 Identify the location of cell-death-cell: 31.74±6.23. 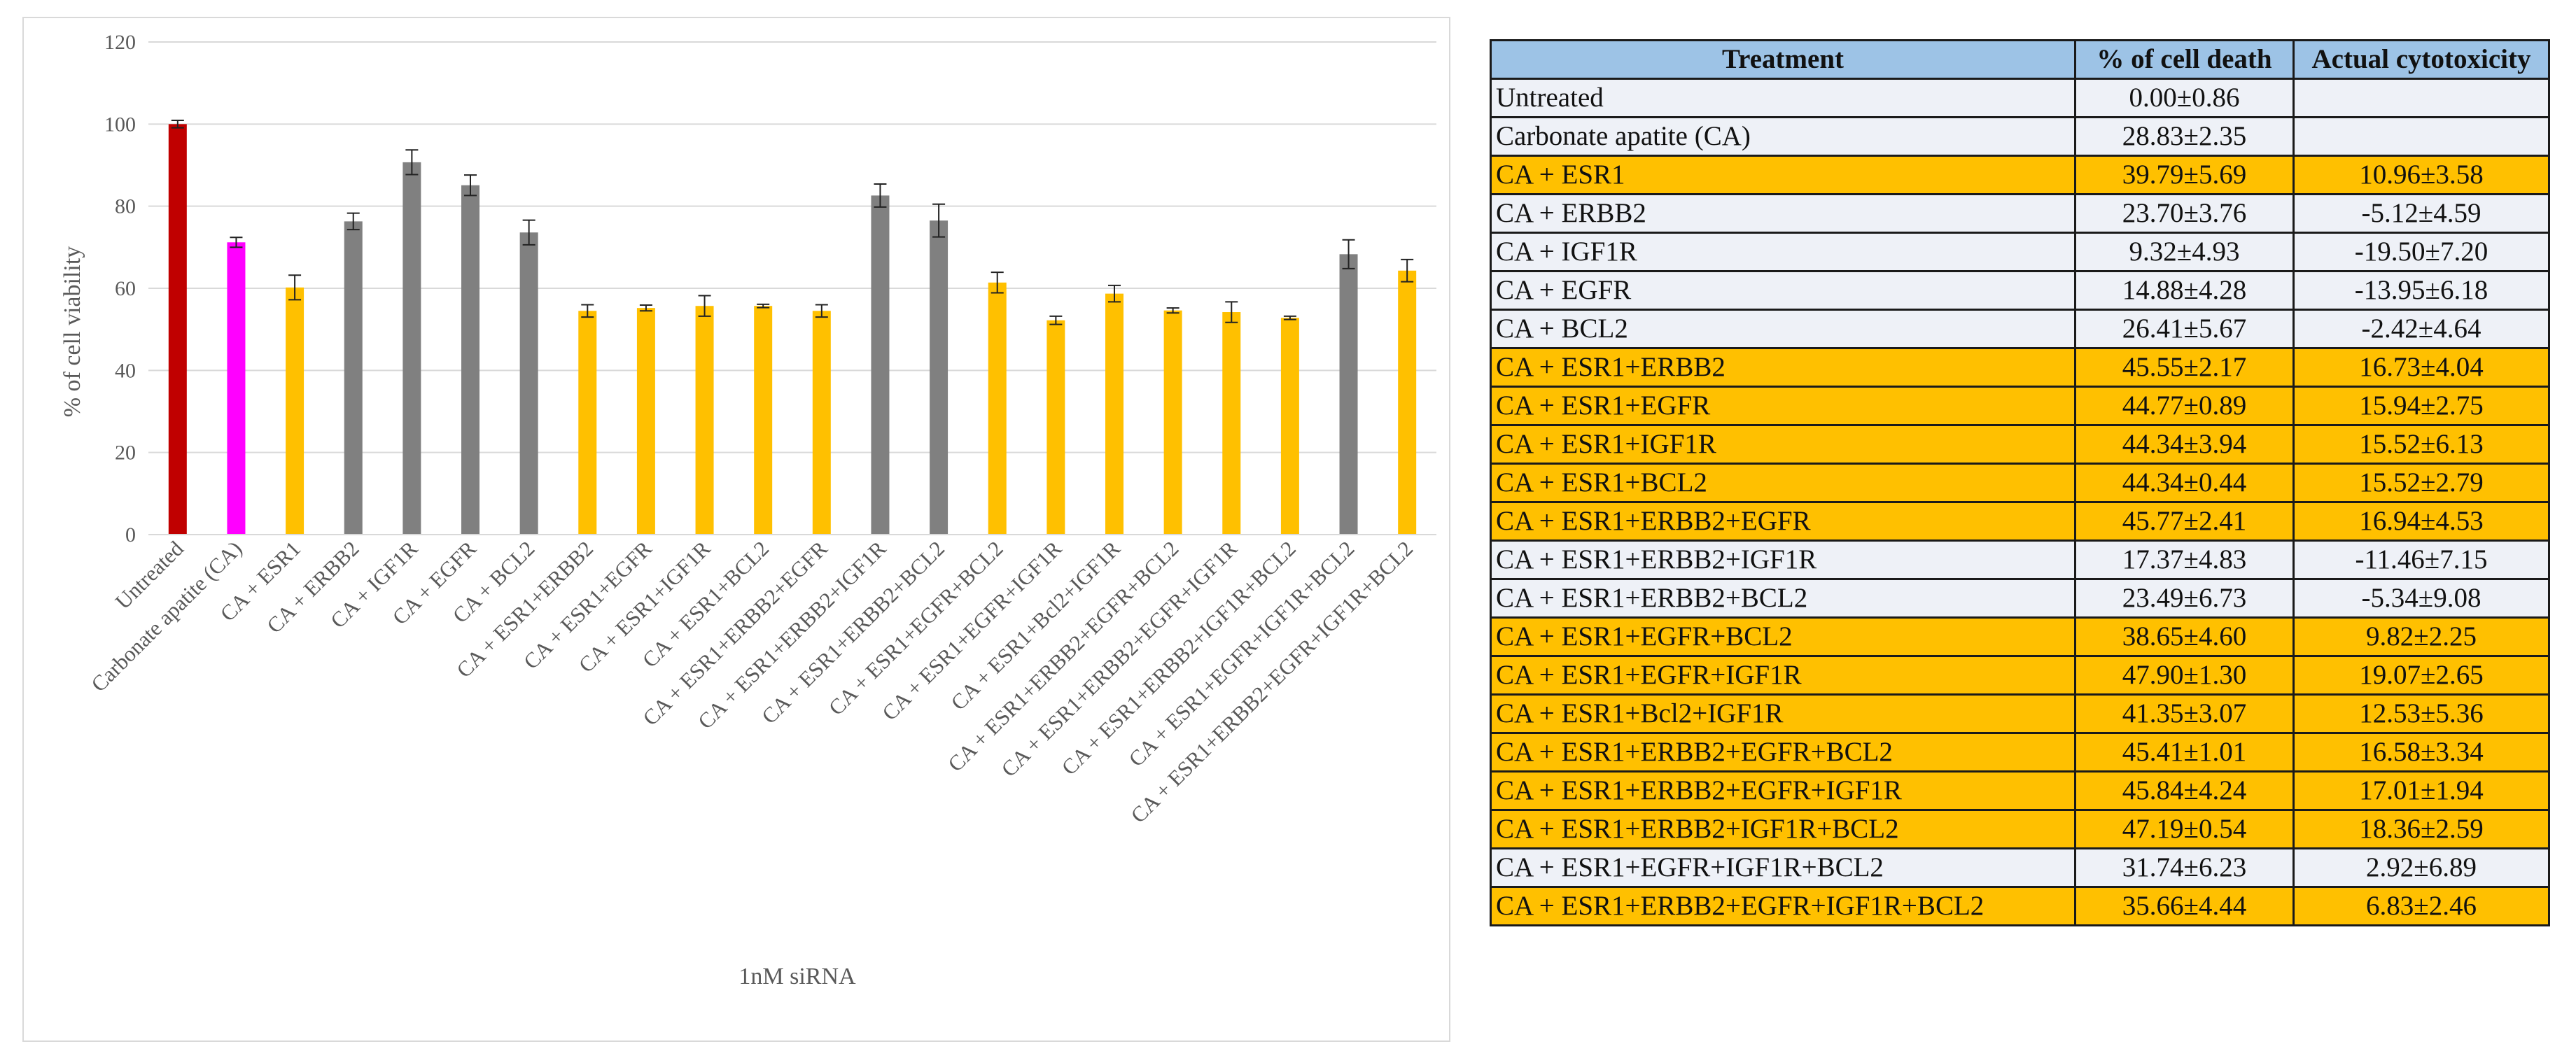
(2184, 867).